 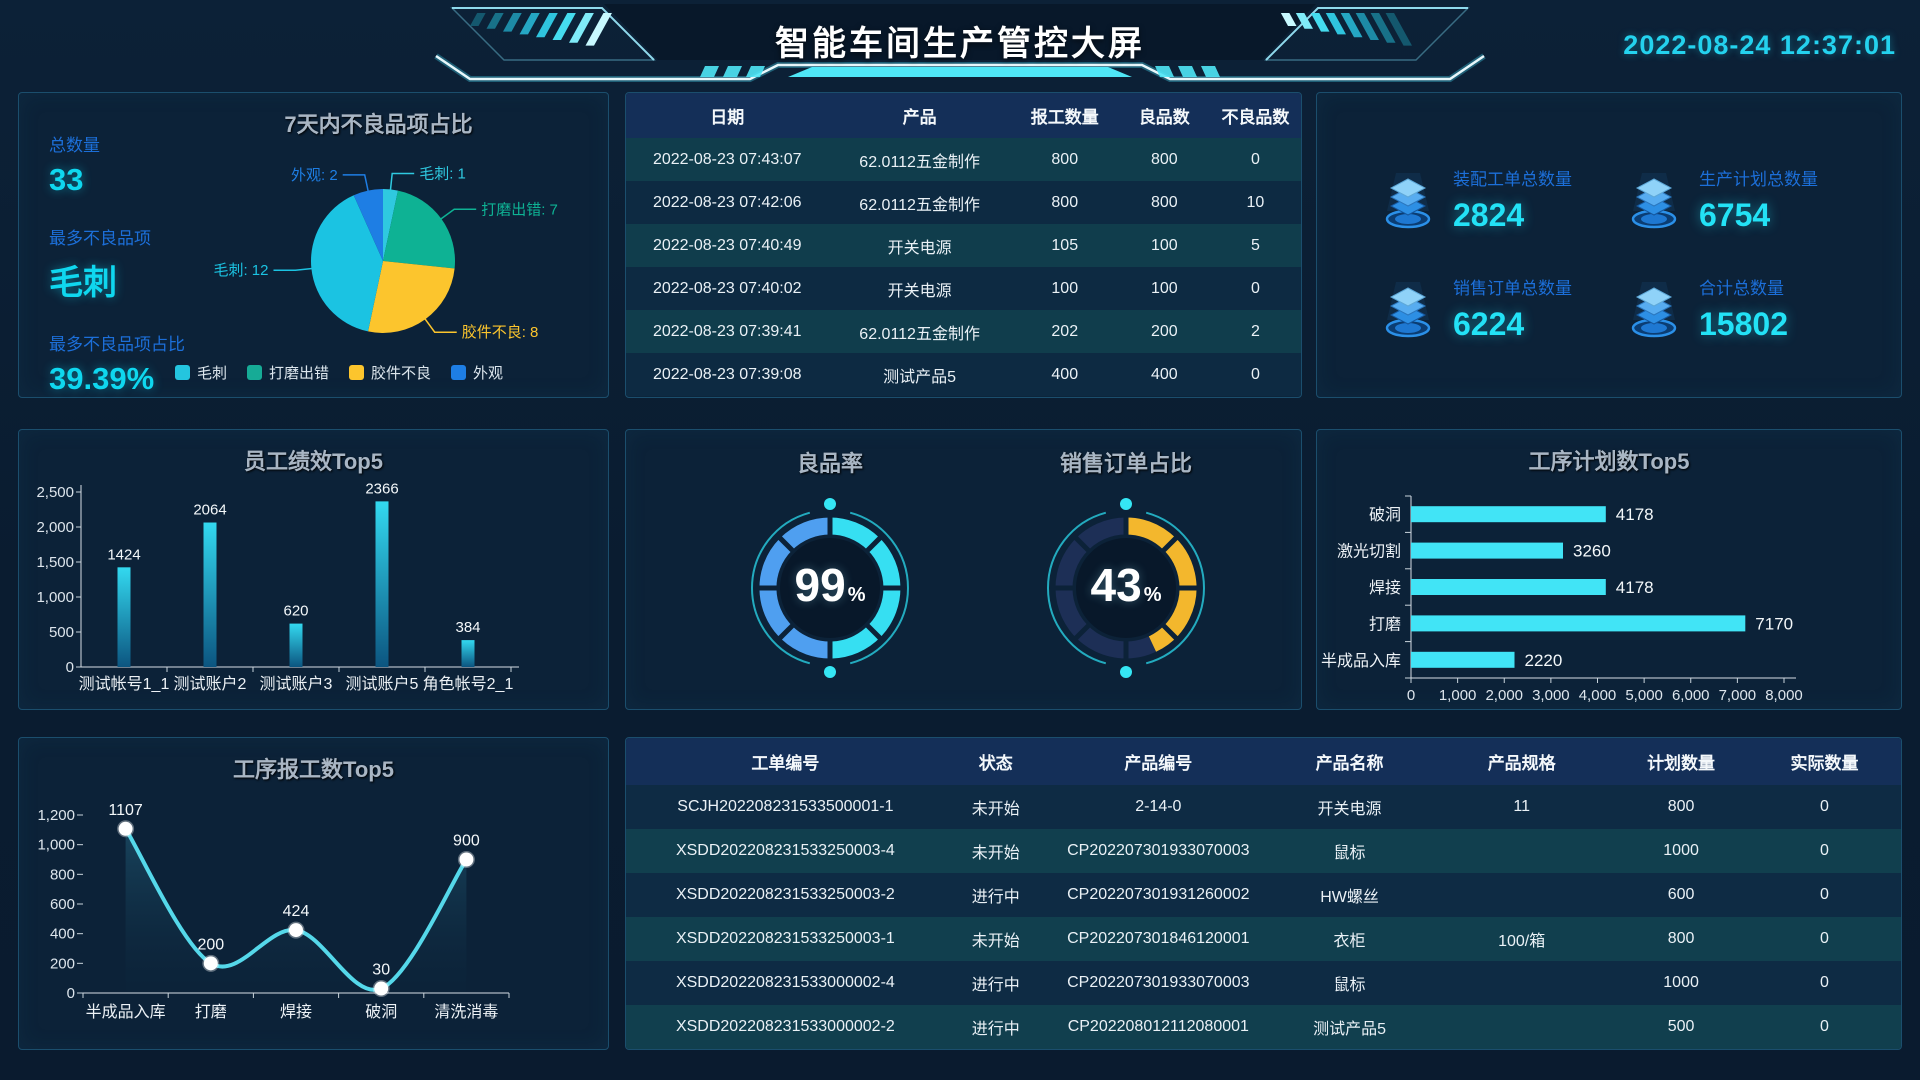 I want to click on panel-gauges: 良品率 销售订单占比 99% 43%, so click(x=963, y=569).